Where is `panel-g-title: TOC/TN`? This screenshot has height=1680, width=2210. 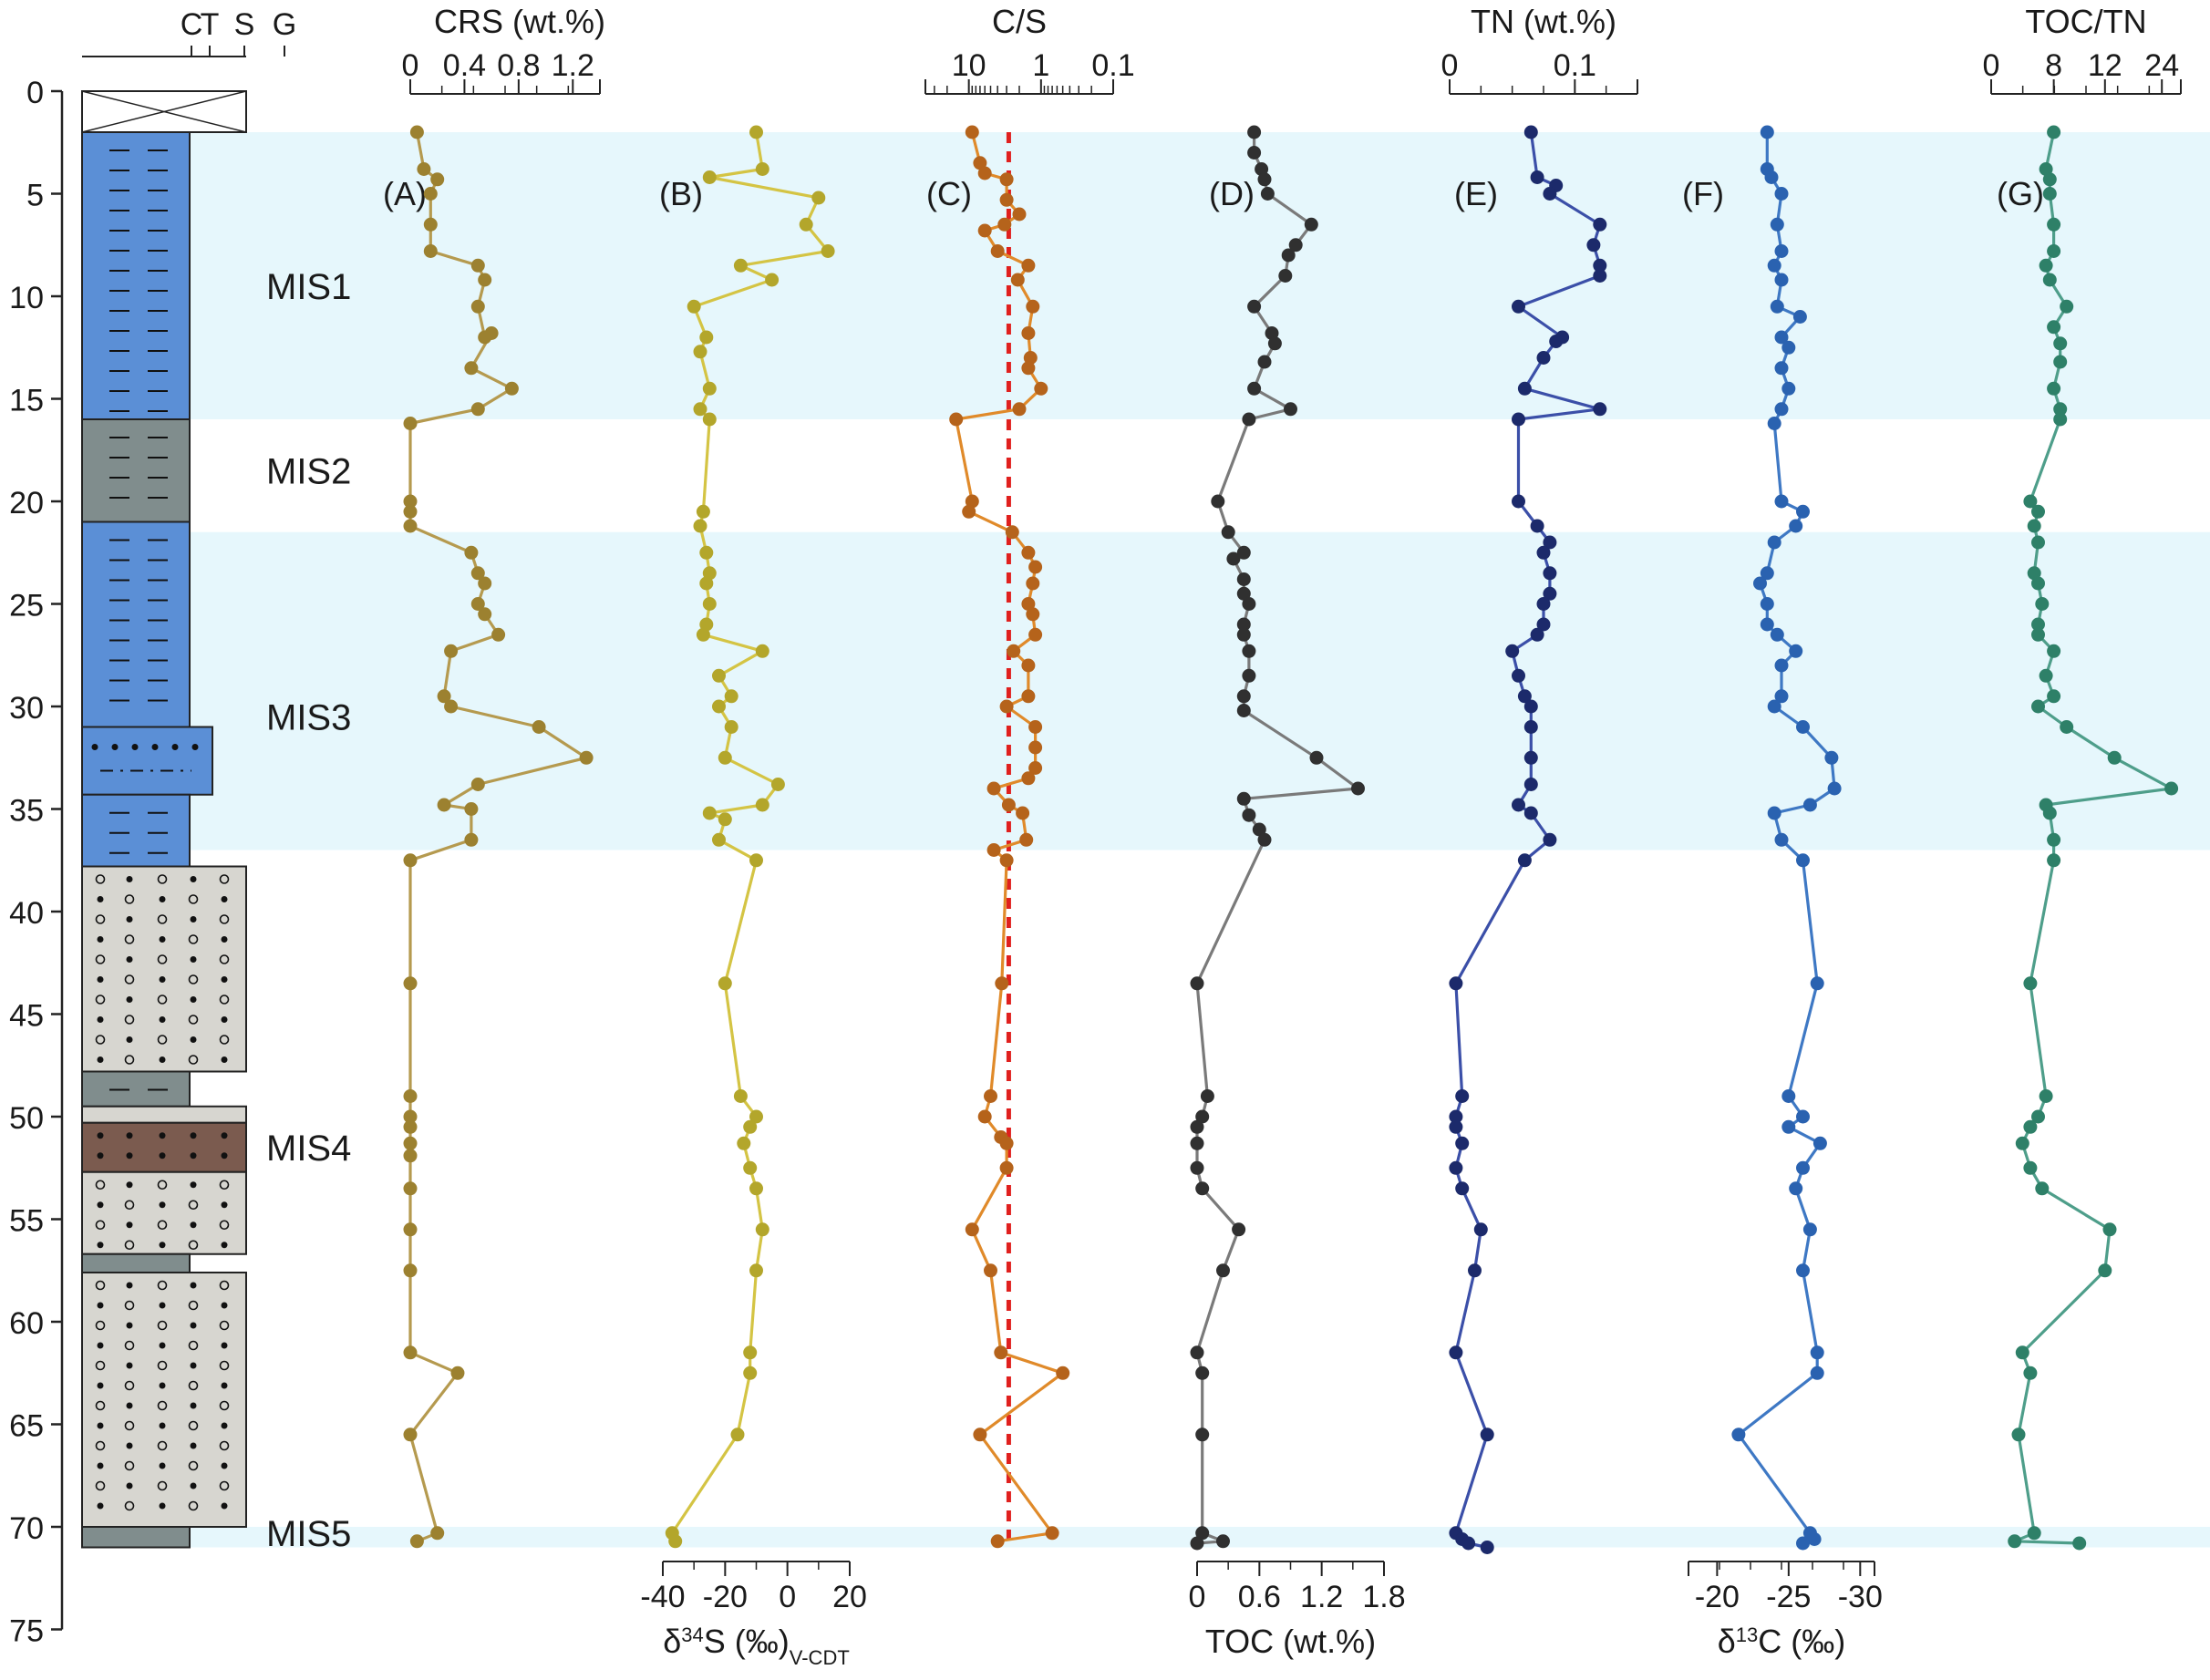 panel-g-title: TOC/TN is located at coordinates (2086, 22).